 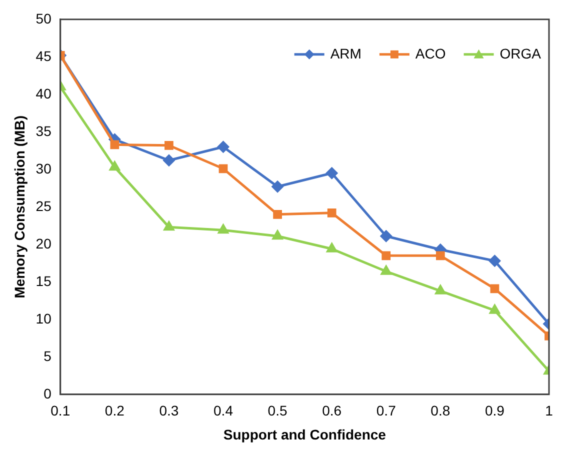 I want to click on y-tick-label: 30, so click(x=44, y=168).